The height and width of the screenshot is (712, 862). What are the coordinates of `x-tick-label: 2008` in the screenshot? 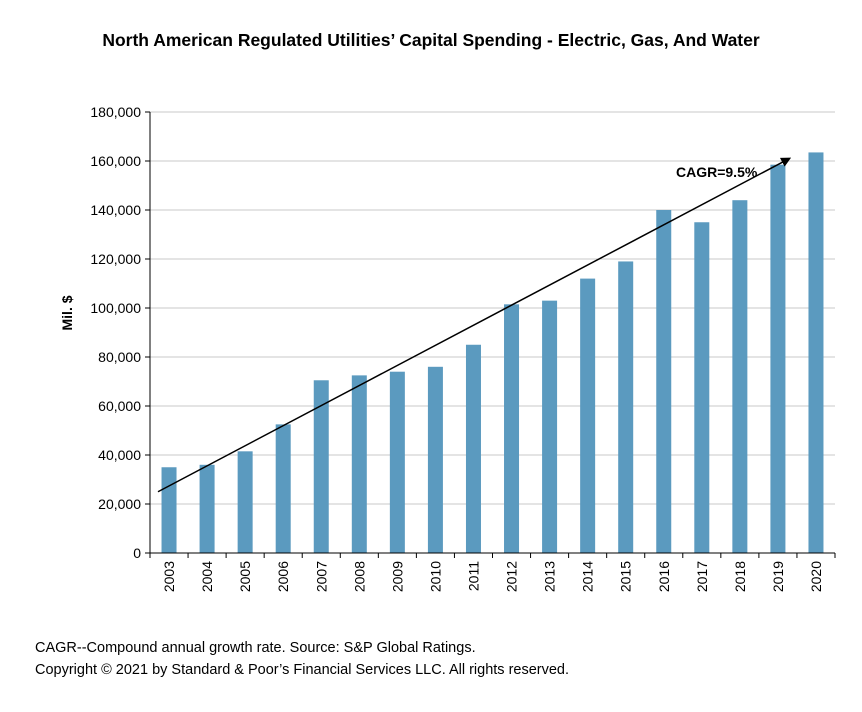 It's located at (359, 576).